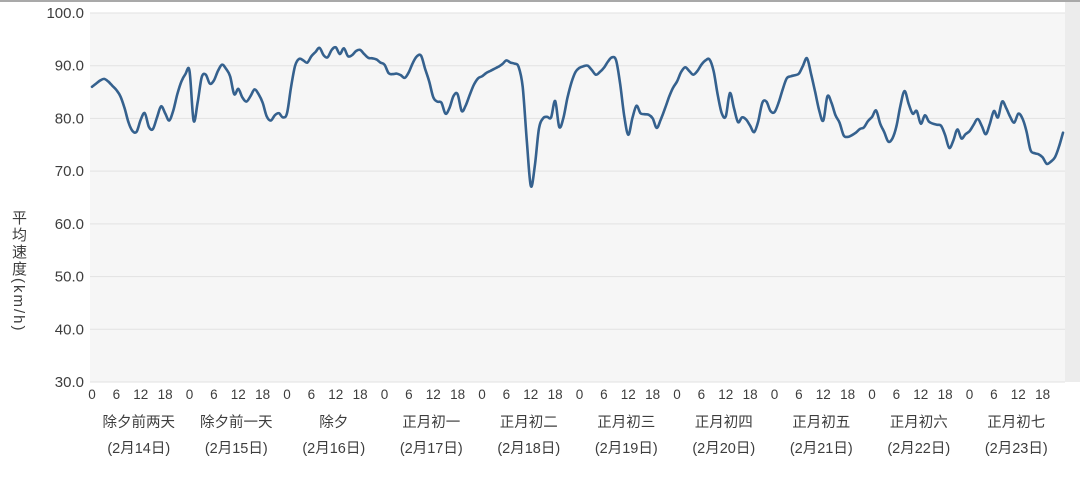  Describe the element at coordinates (139, 422) in the screenshot. I see `day-name-label: 除夕前两天` at that location.